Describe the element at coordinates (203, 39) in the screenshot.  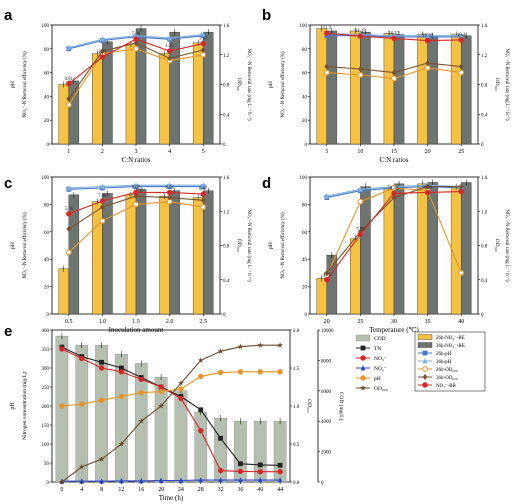
I see `data-label: 5.31` at that location.